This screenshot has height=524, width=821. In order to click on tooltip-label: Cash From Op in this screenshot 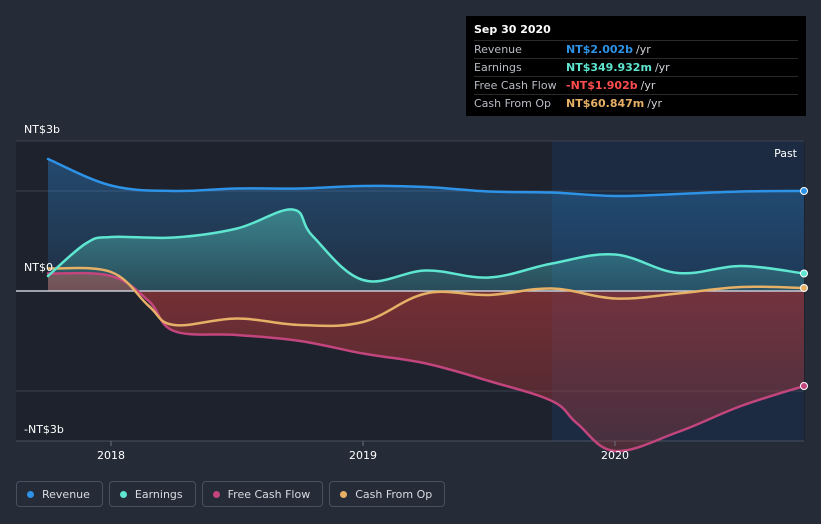, I will do `click(513, 103)`.